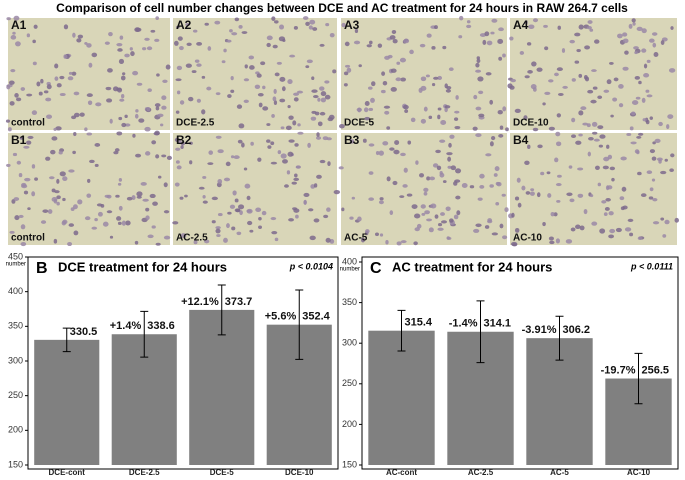 Image resolution: width=685 pixels, height=480 pixels. What do you see at coordinates (144, 472) in the screenshot?
I see `x-tick-label: DCE-2.5` at bounding box center [144, 472].